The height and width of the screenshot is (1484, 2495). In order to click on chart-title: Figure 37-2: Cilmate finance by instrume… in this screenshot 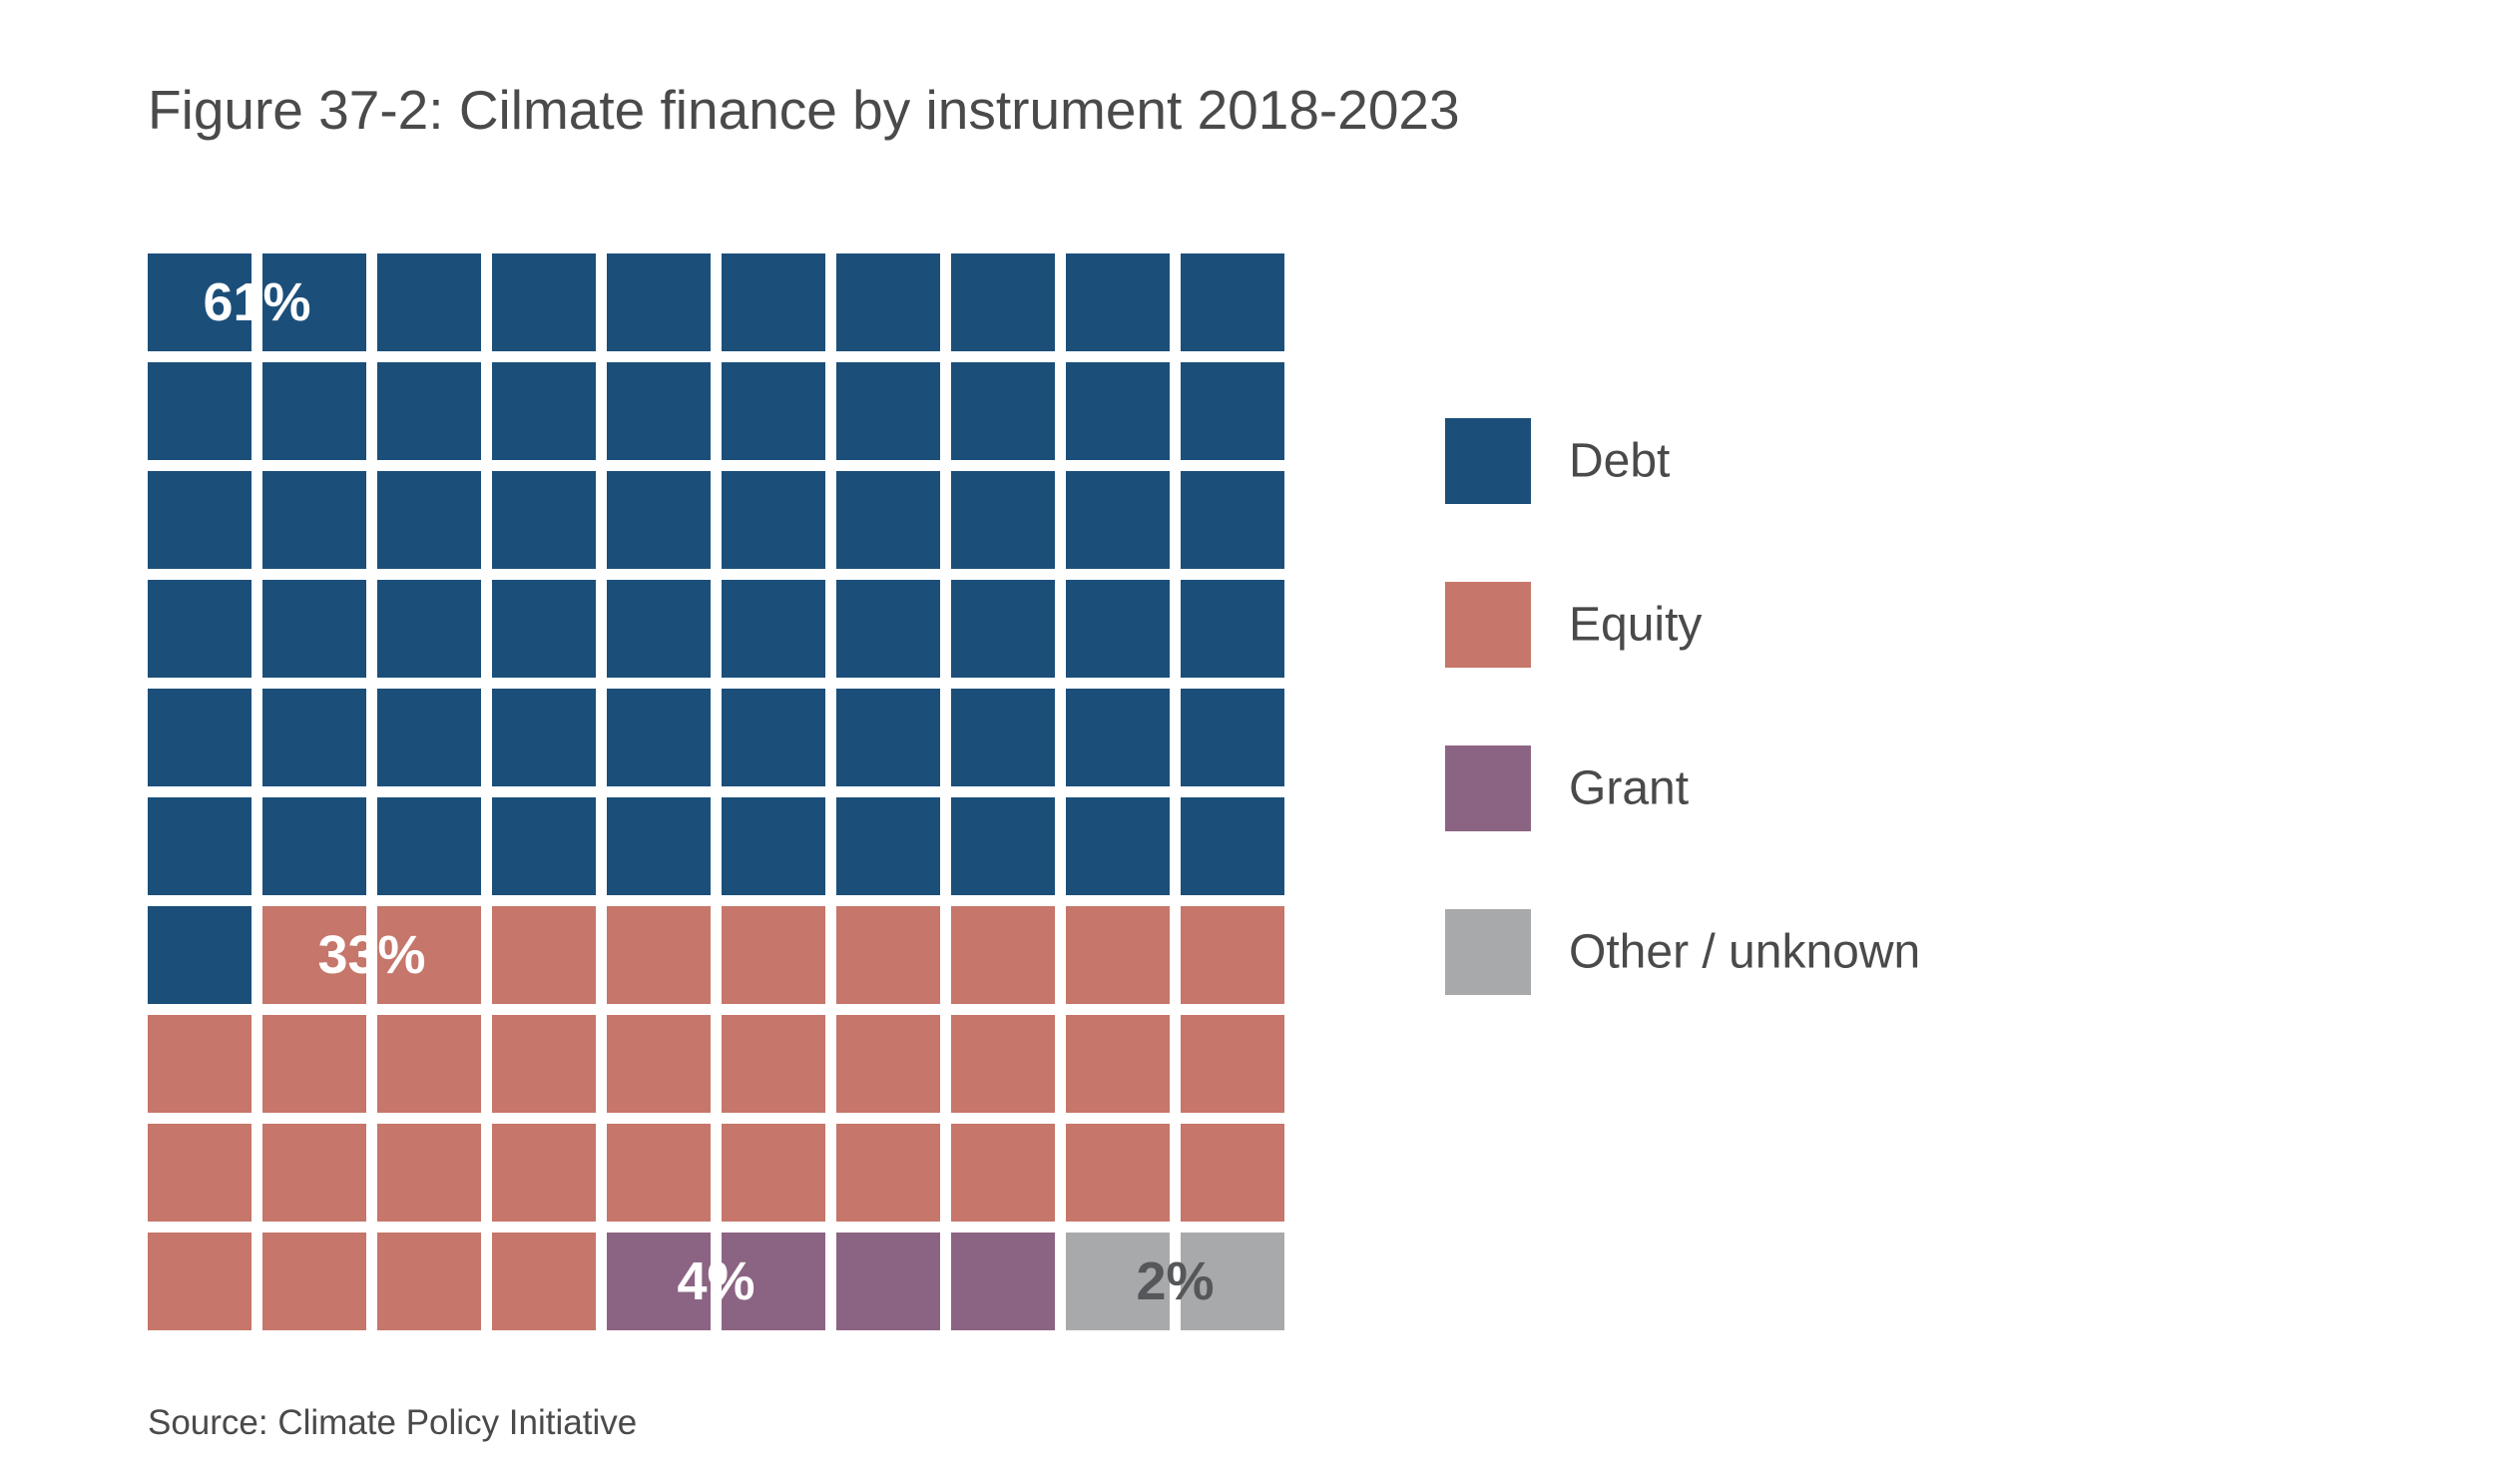, I will do `click(804, 110)`.